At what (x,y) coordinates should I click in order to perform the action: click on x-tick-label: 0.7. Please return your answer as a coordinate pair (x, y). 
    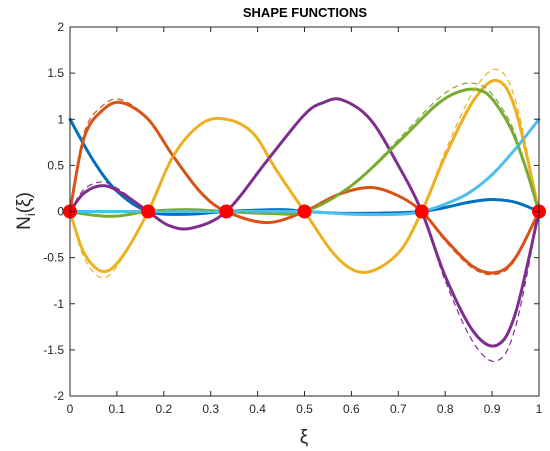
    Looking at the image, I should click on (398, 409).